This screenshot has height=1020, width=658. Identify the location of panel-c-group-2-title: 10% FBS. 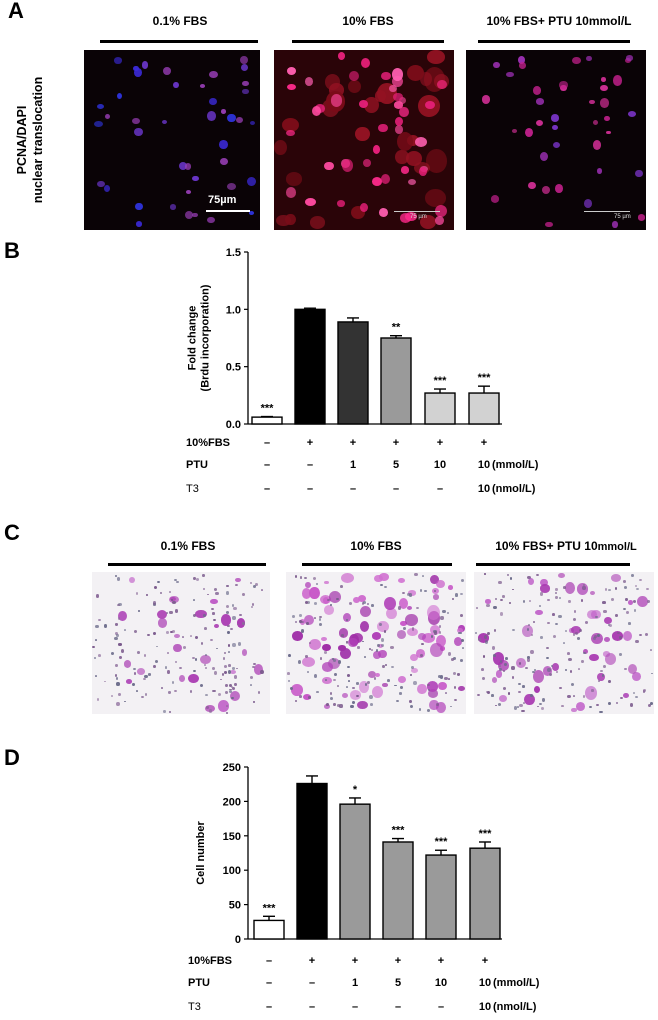
(376, 546).